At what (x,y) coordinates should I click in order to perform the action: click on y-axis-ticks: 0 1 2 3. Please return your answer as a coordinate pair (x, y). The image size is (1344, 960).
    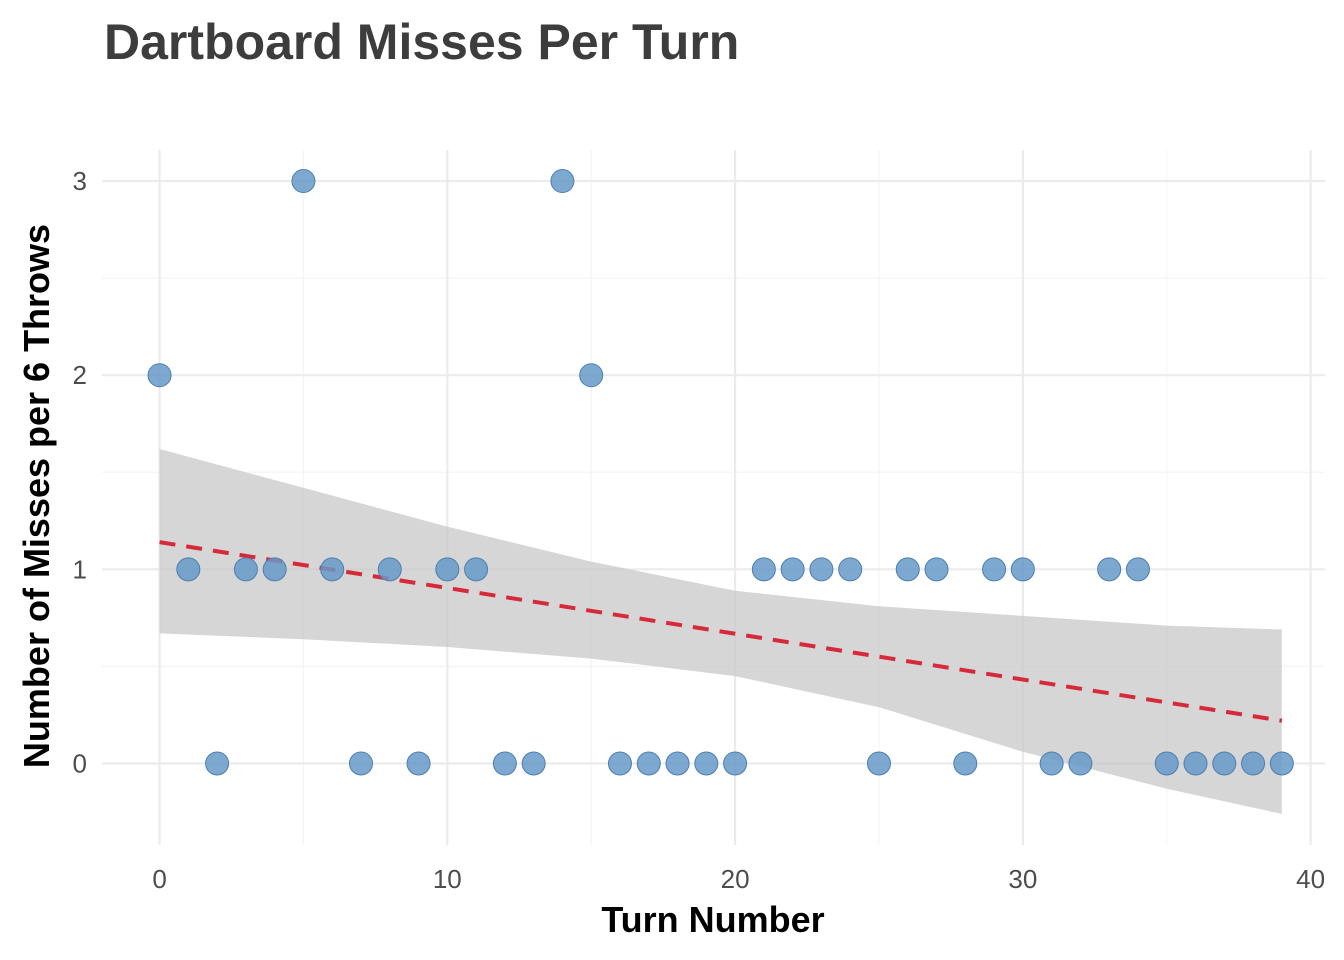
    Looking at the image, I should click on (80, 472).